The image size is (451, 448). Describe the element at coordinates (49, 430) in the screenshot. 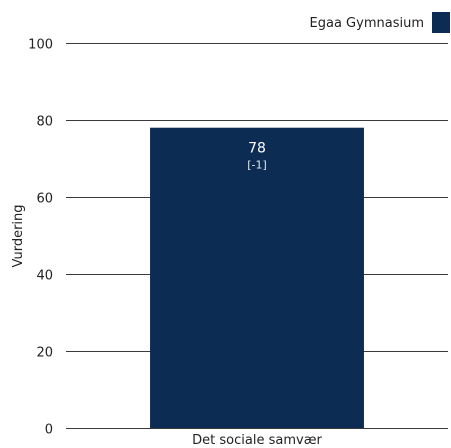

I see `y-tick-label-0: 0` at that location.